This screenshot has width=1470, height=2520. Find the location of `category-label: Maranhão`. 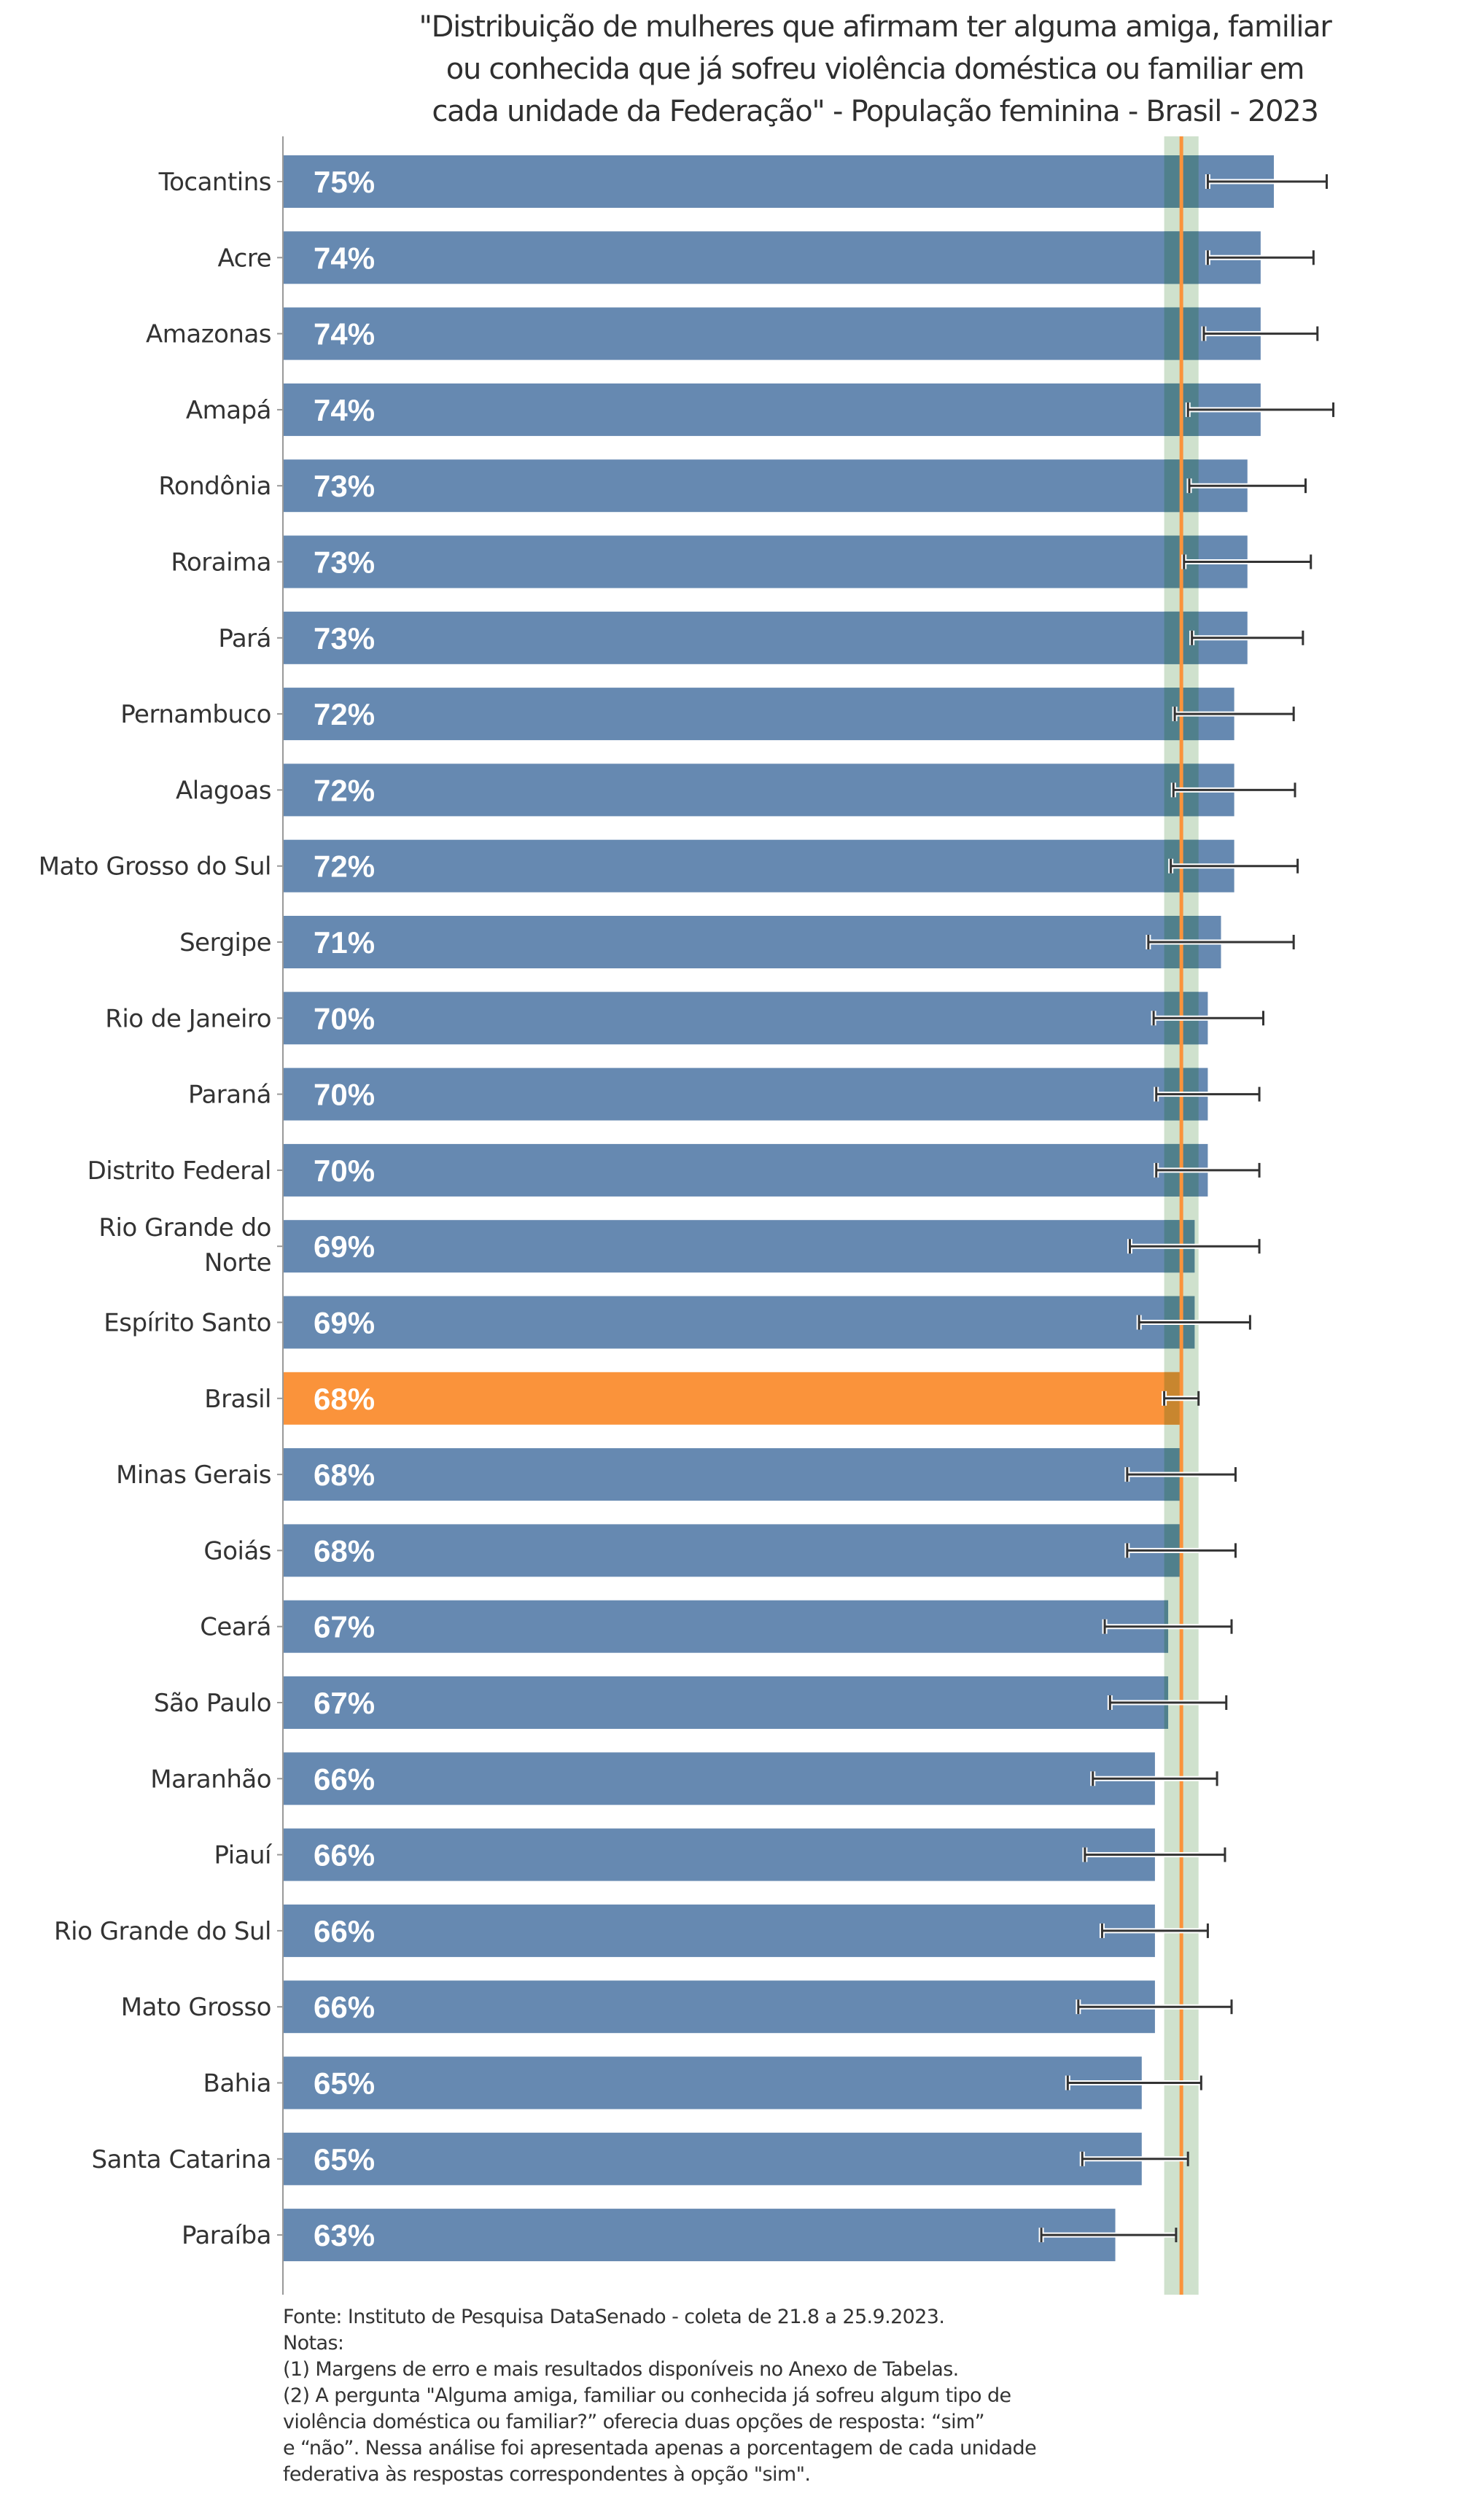

category-label: Maranhão is located at coordinates (210, 1779).